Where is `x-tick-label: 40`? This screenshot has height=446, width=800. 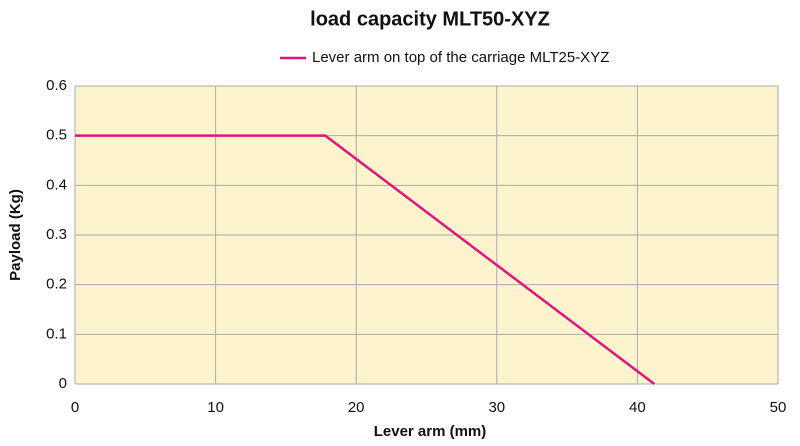 x-tick-label: 40 is located at coordinates (637, 407).